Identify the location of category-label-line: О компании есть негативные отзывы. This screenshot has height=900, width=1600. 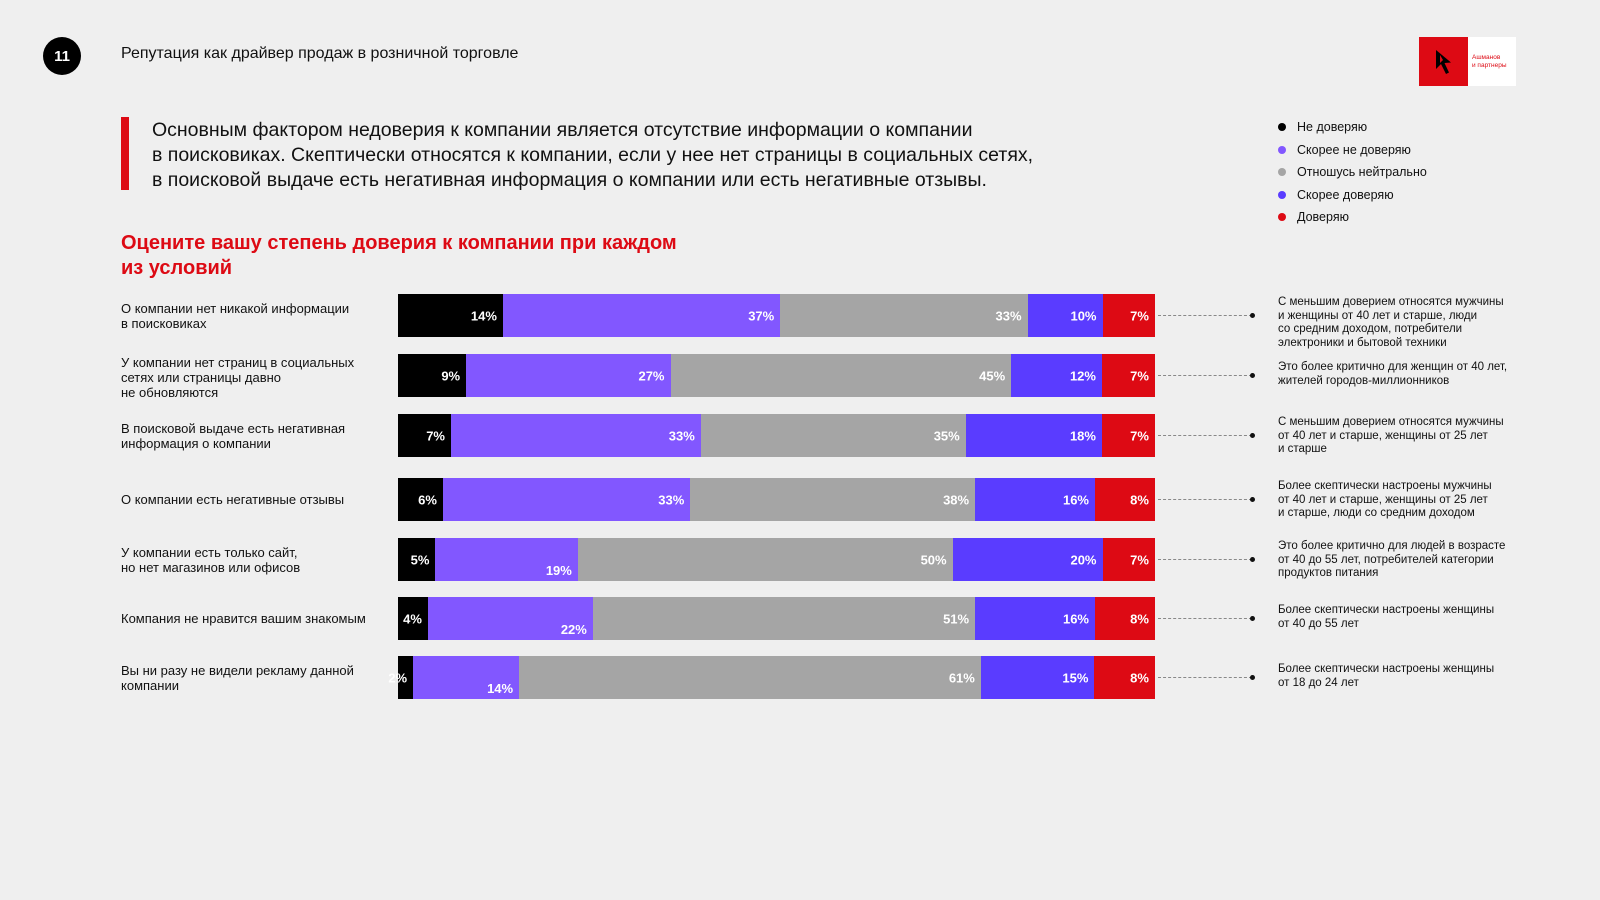
(233, 499).